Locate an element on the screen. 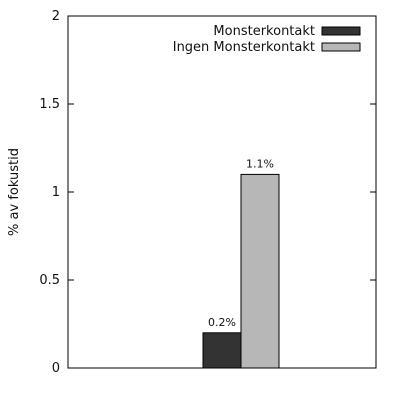 The width and height of the screenshot is (400, 400). y-tick-label: 0 is located at coordinates (56, 368).